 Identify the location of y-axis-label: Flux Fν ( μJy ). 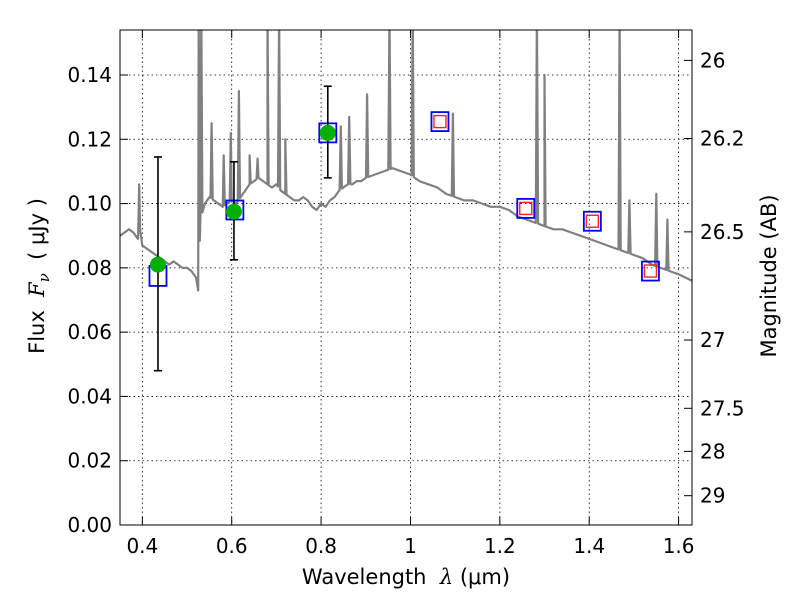
(39, 276).